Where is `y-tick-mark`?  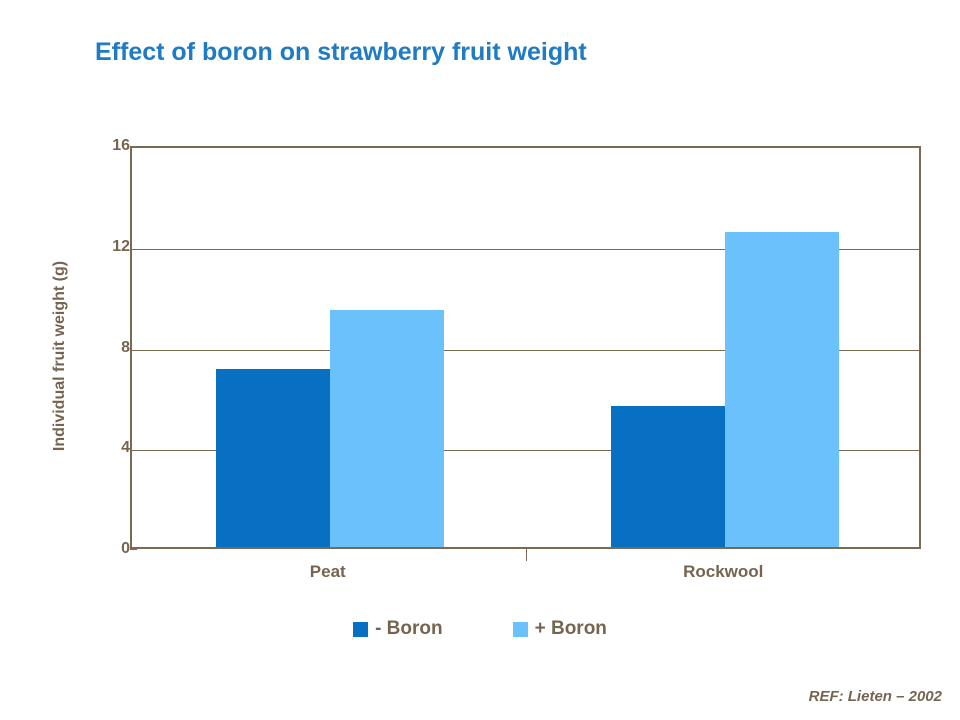
y-tick-mark is located at coordinates (133, 549).